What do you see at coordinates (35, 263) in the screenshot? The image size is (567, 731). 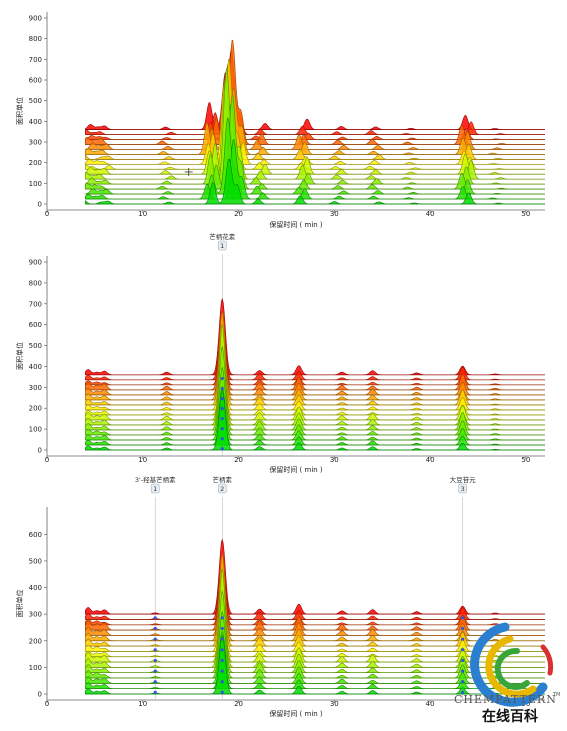 I see `y-tick-label: 900` at bounding box center [35, 263].